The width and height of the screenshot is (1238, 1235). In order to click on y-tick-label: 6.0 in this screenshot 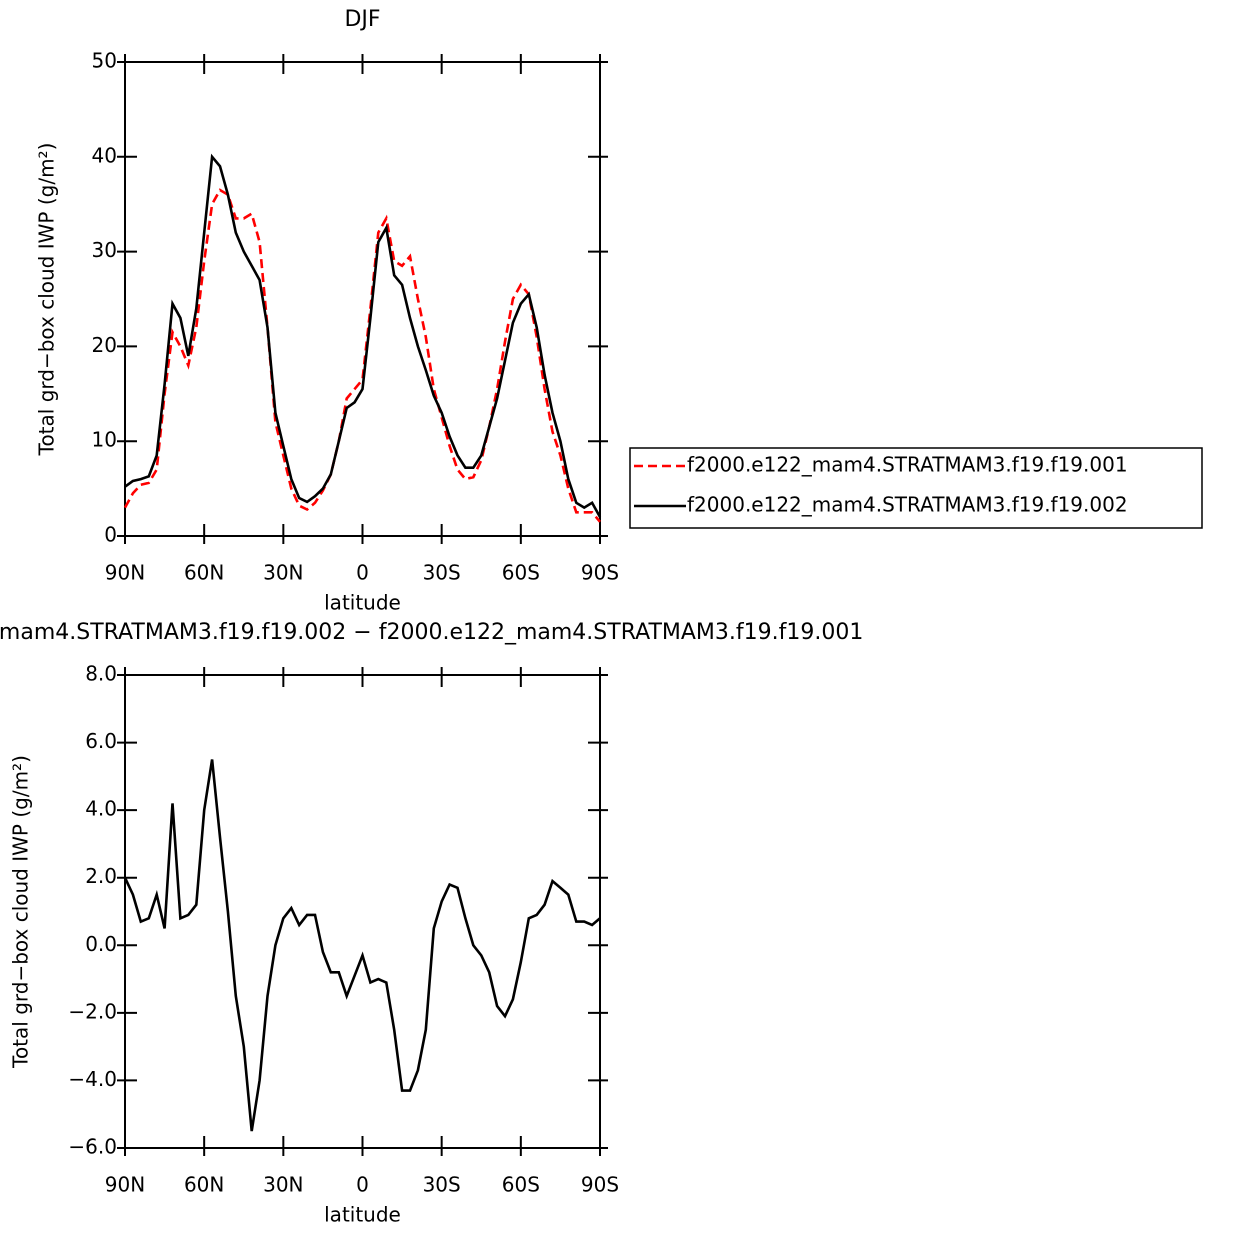, I will do `click(101, 741)`.